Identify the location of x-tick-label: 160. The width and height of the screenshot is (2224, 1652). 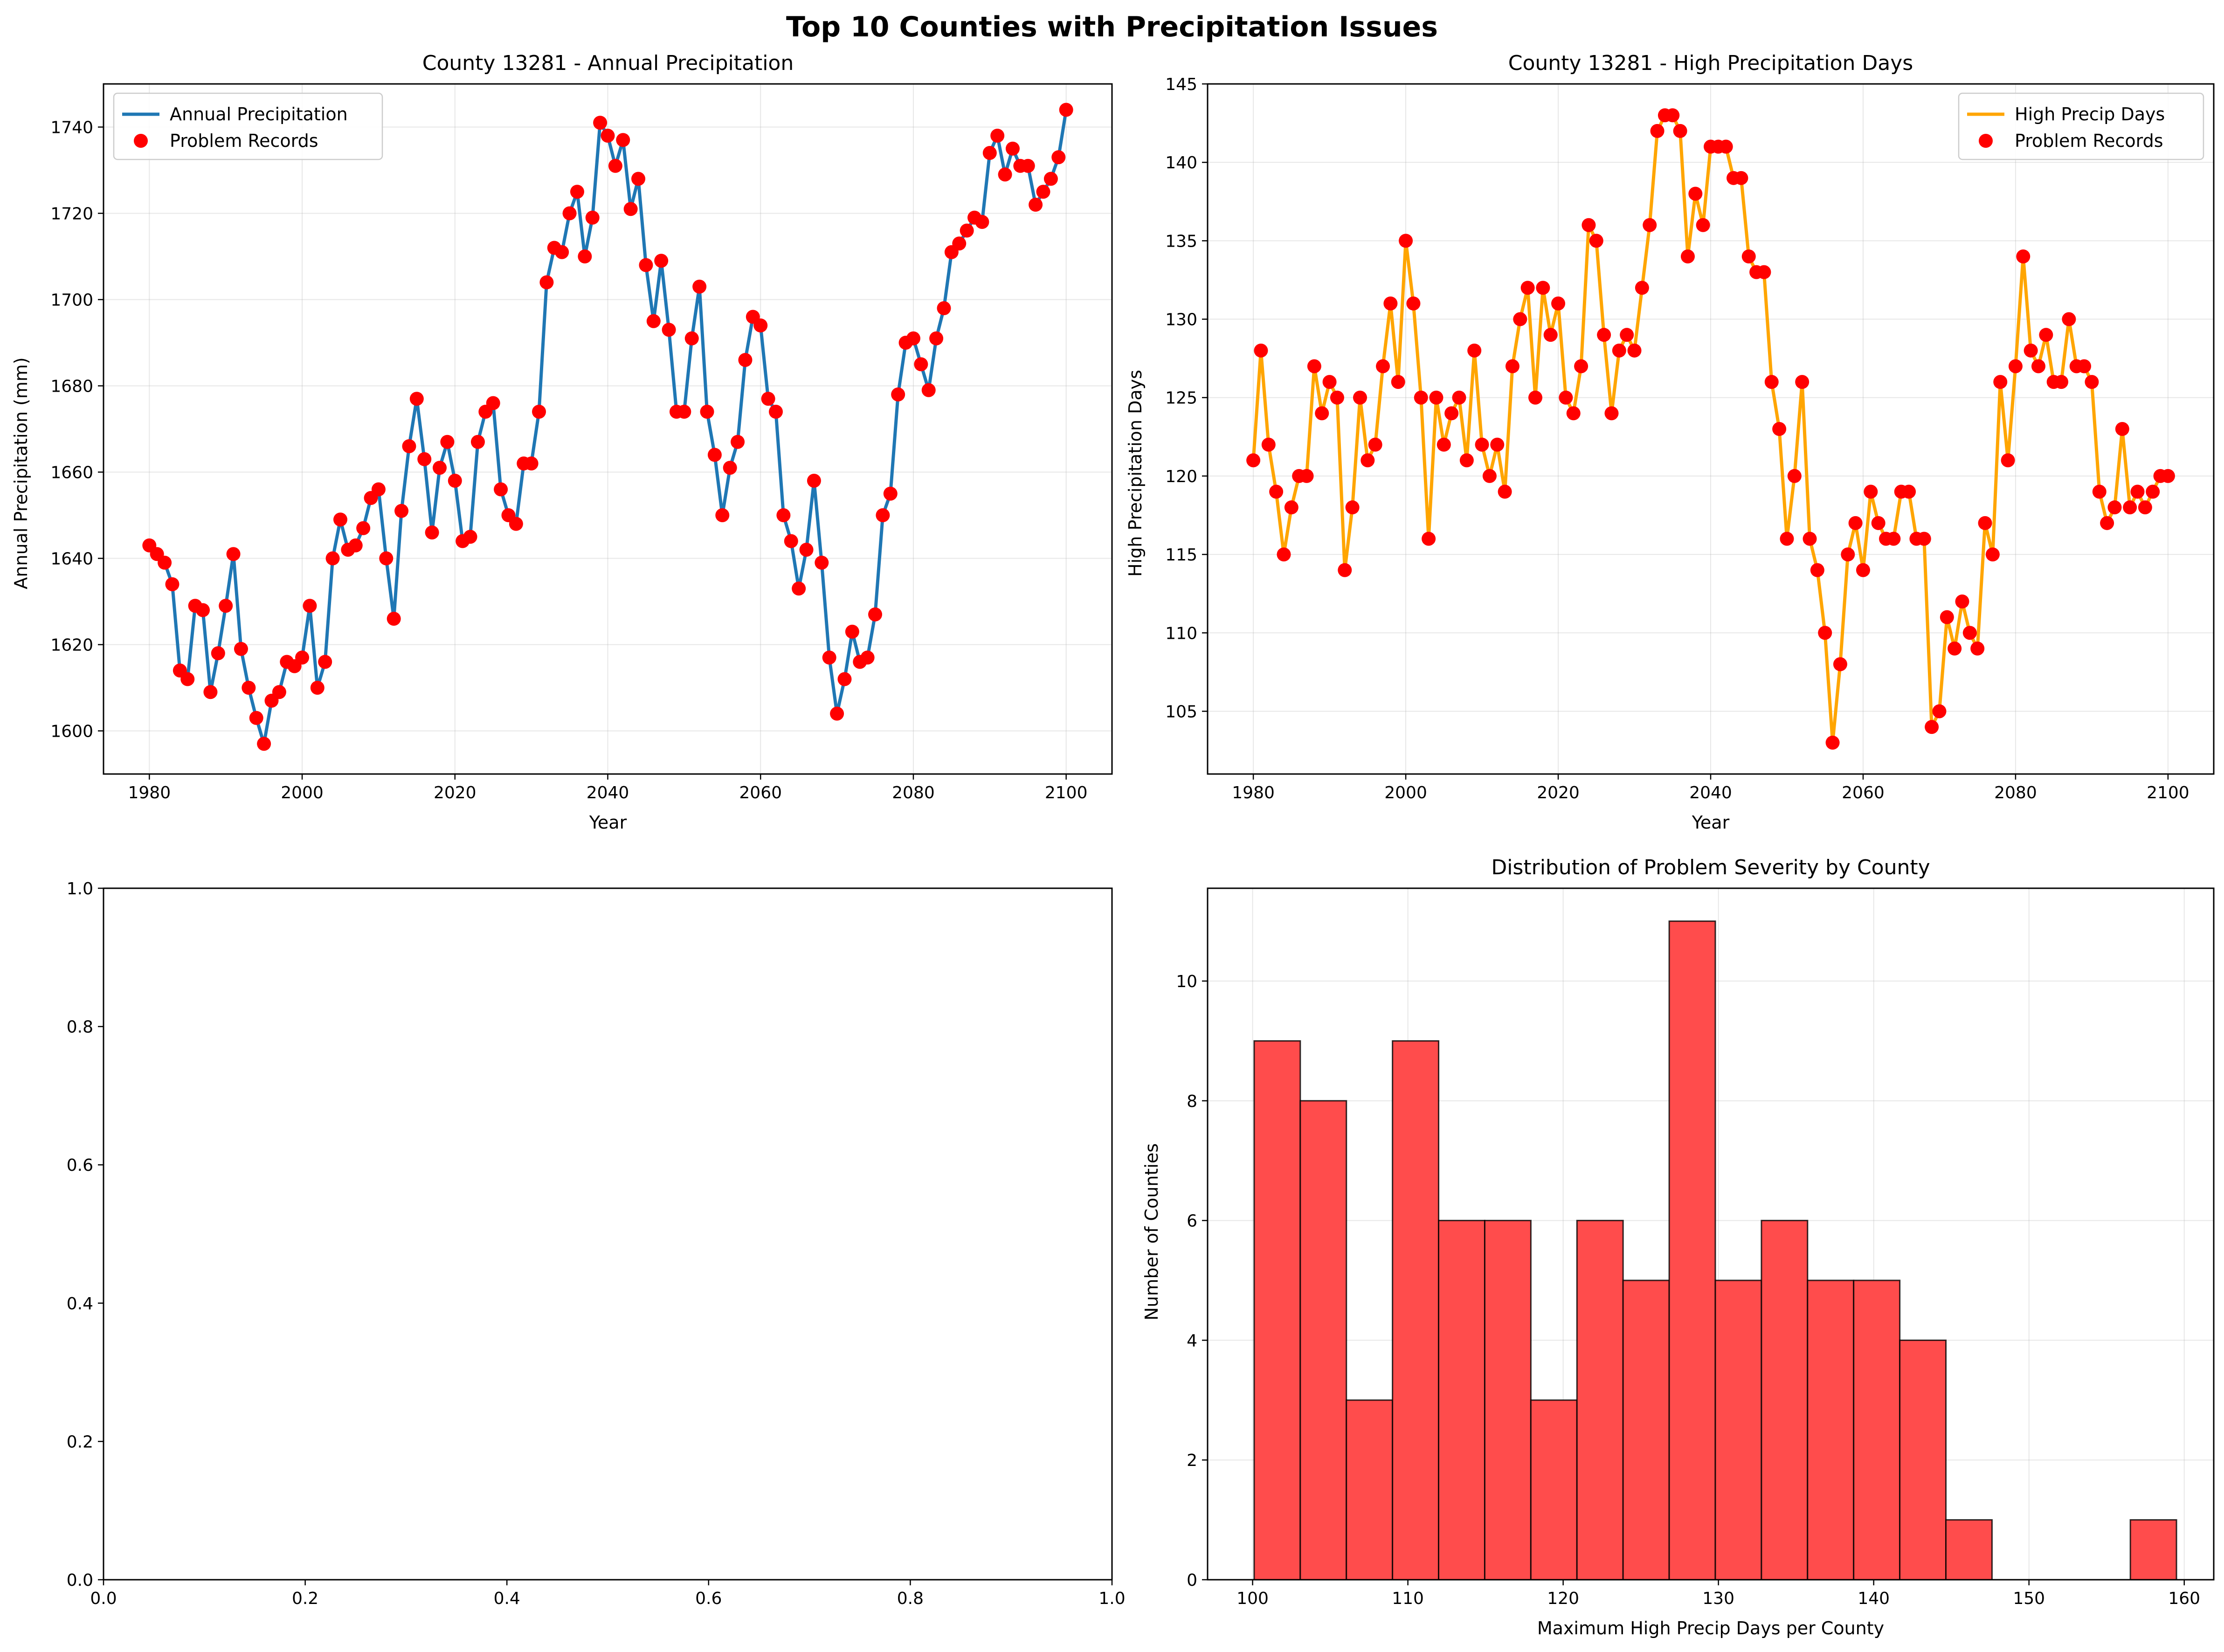
(2184, 1598).